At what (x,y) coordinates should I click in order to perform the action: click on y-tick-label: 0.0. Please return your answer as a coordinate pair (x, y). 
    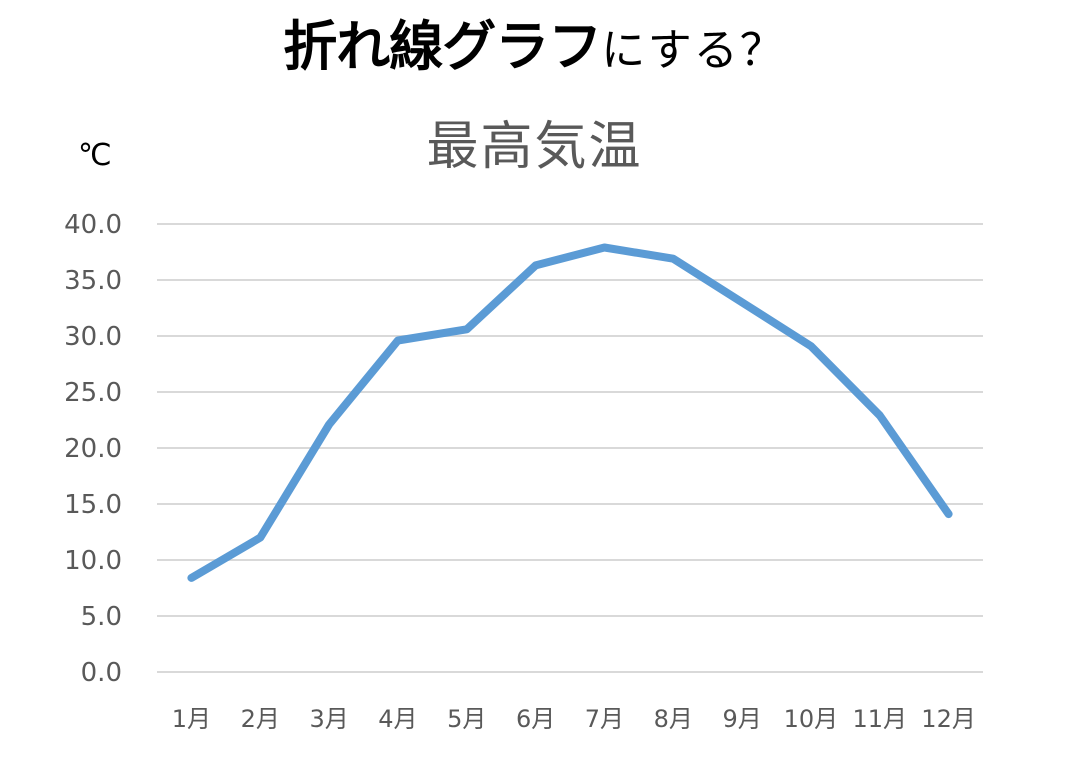
    Looking at the image, I should click on (101, 673).